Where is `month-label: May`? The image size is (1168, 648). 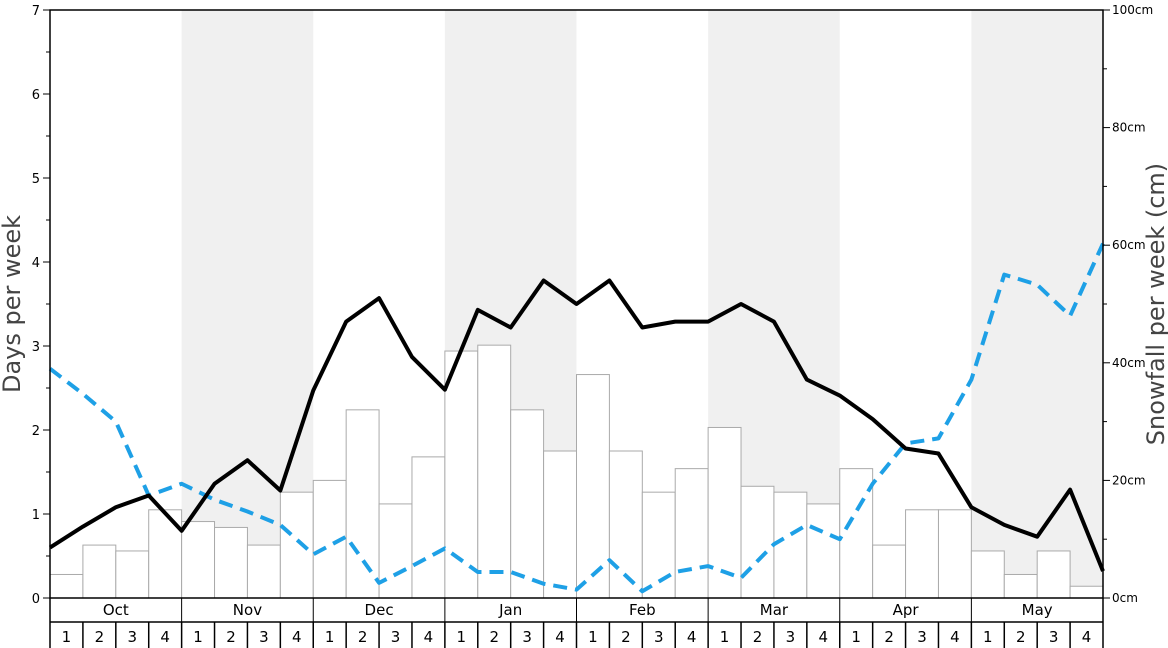
month-label: May is located at coordinates (1037, 610).